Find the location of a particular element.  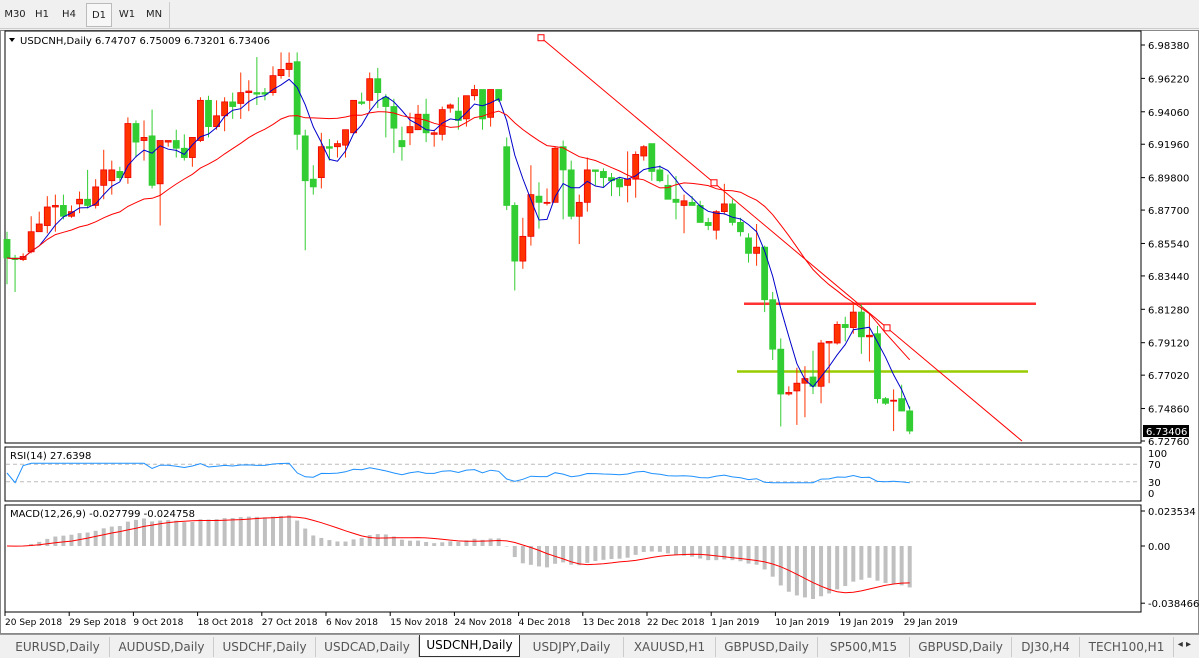

trendline-anchor is located at coordinates (887, 328).